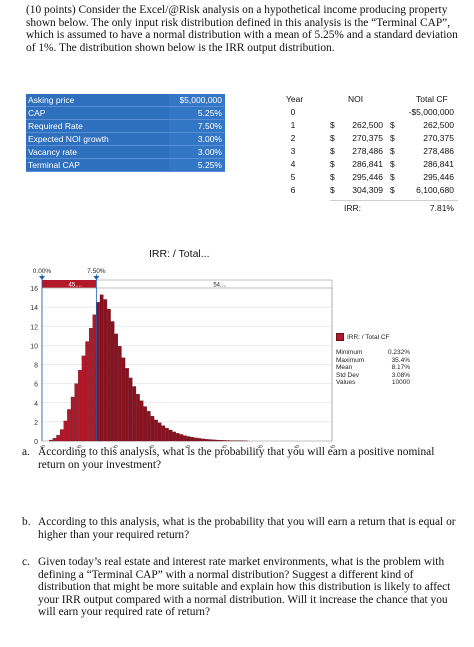  Describe the element at coordinates (333, 446) in the screenshot. I see `x-tick-label: 40%` at that location.